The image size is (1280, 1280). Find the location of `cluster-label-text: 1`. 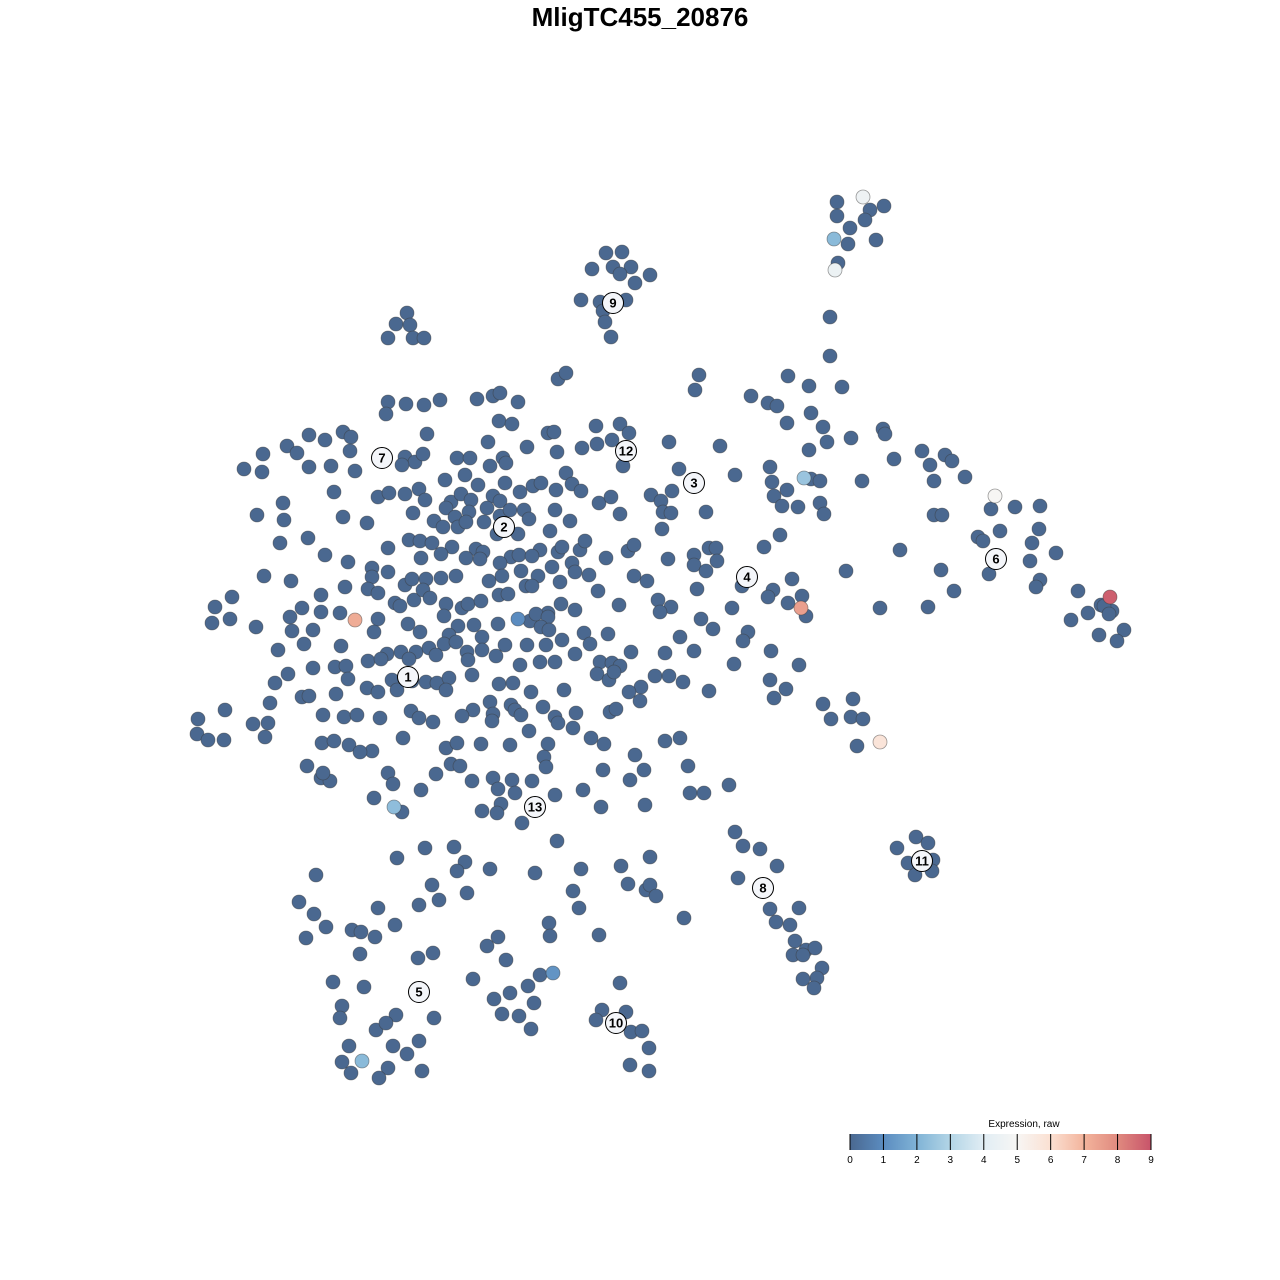

cluster-label-text: 1 is located at coordinates (407, 677).